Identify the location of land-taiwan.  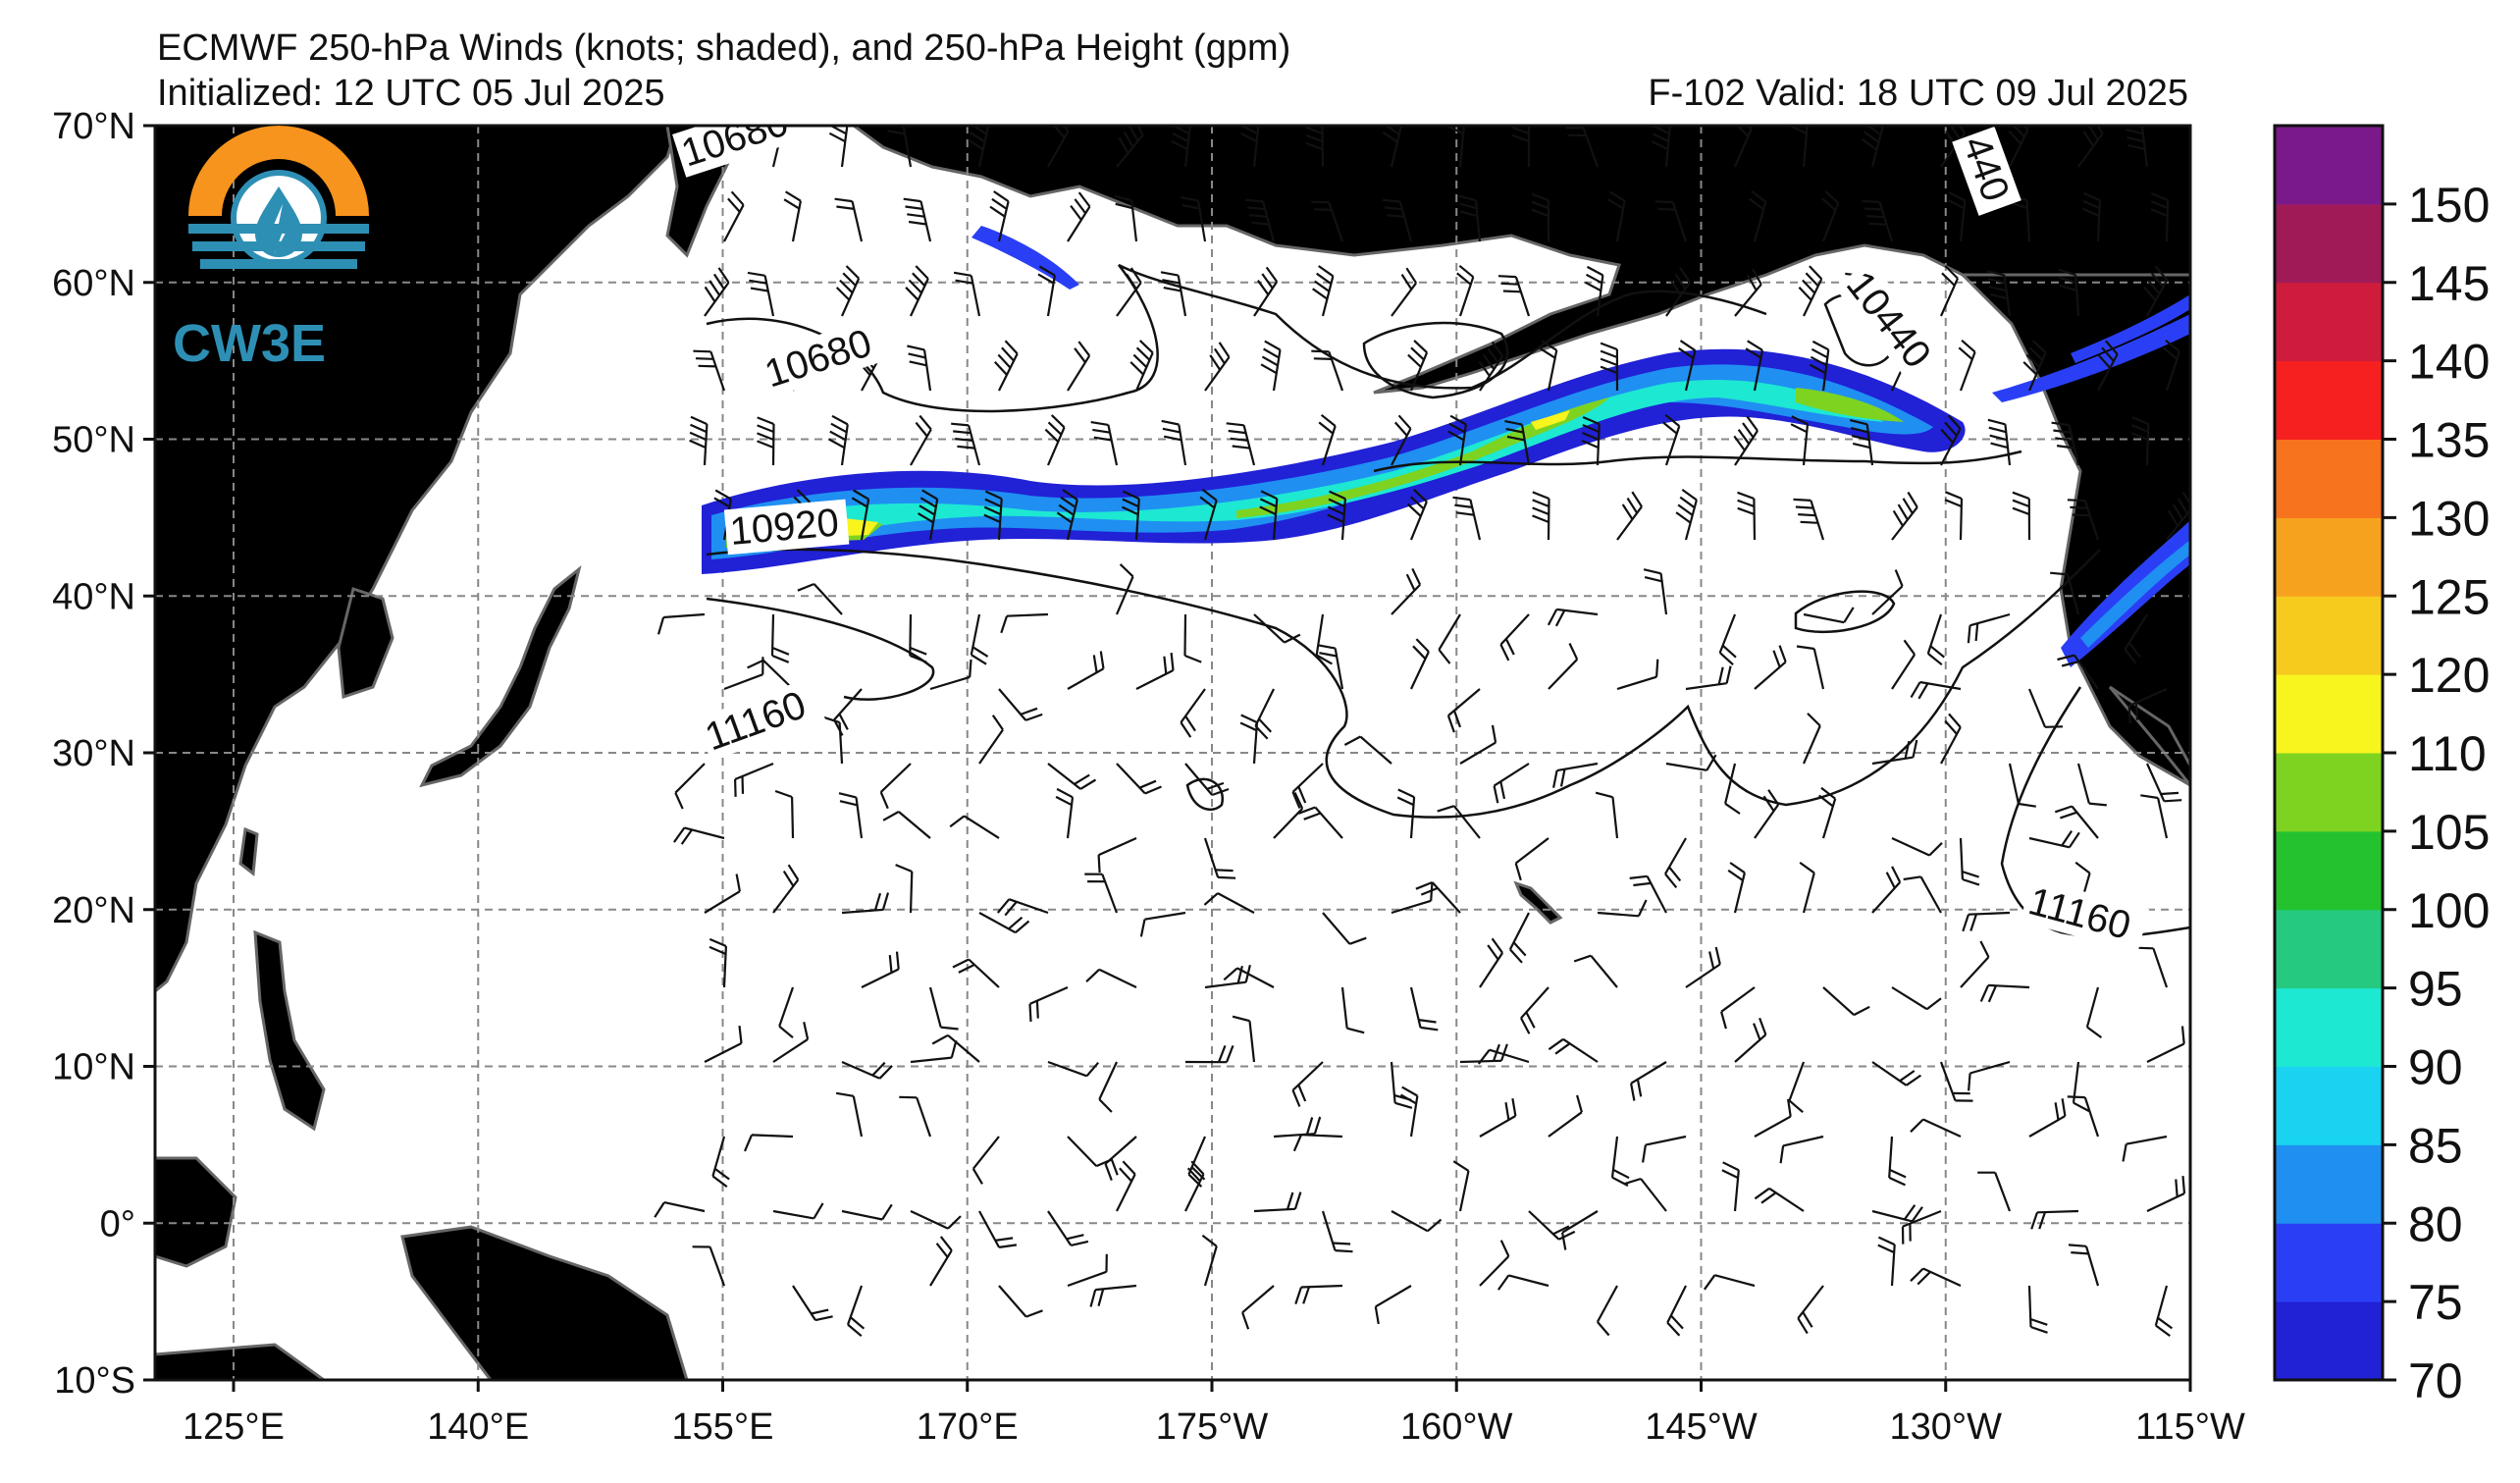
(248, 851).